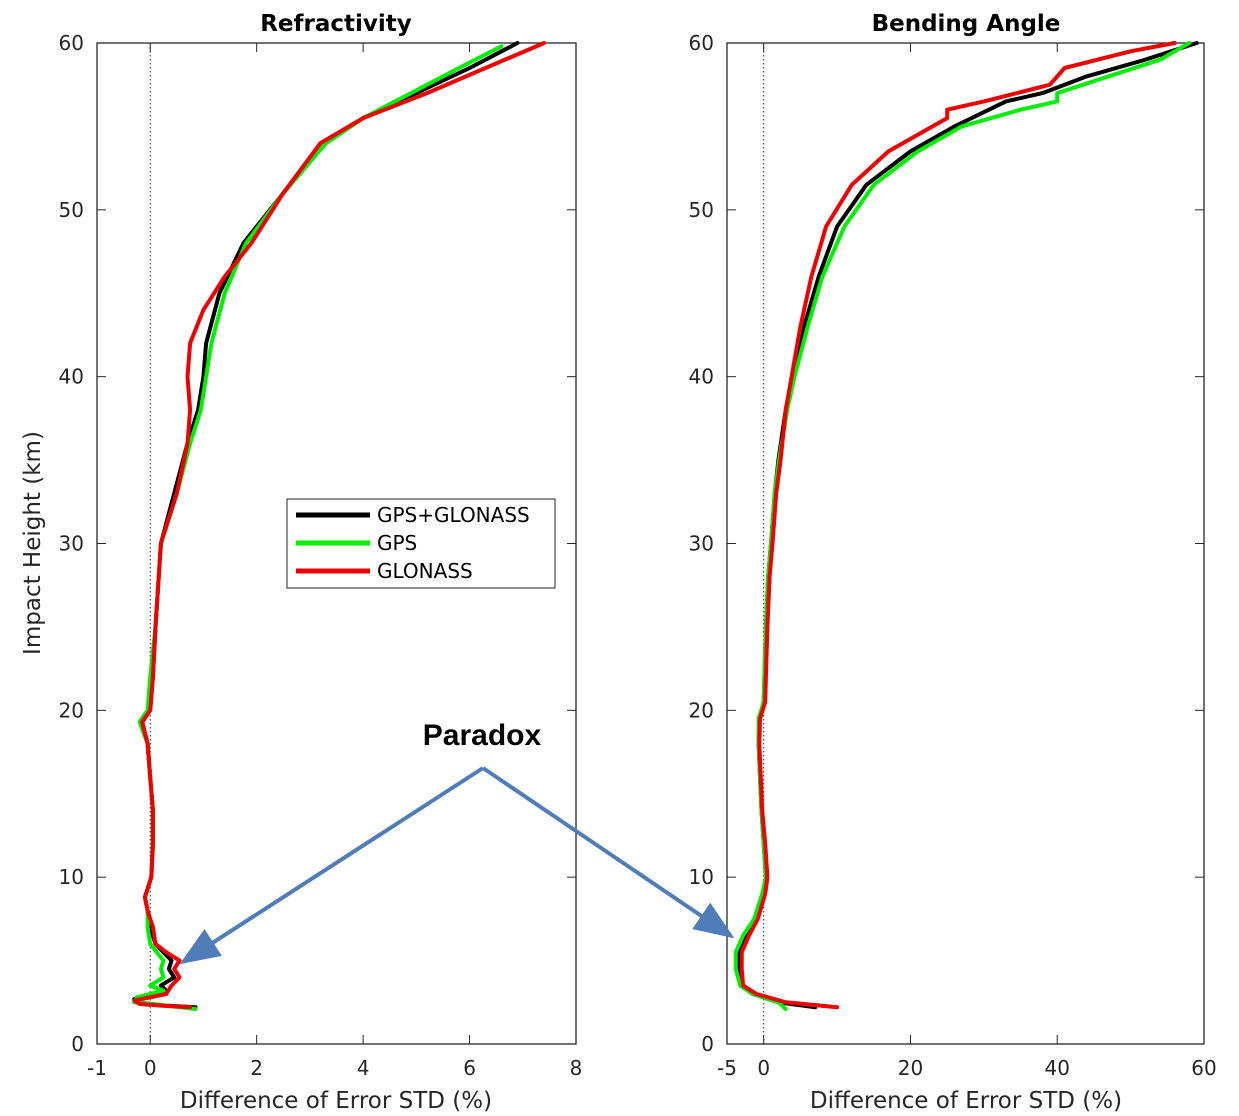 The width and height of the screenshot is (1239, 1116). I want to click on bending-angle-ytick-label: 30, so click(701, 544).